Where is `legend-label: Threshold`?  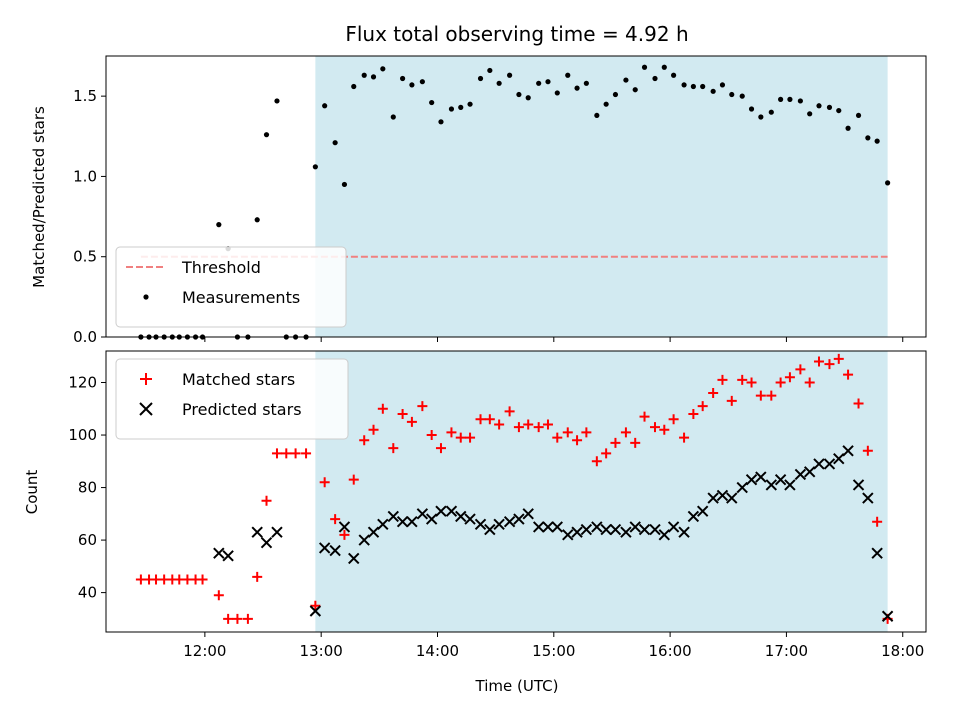
legend-label: Threshold is located at coordinates (221, 267).